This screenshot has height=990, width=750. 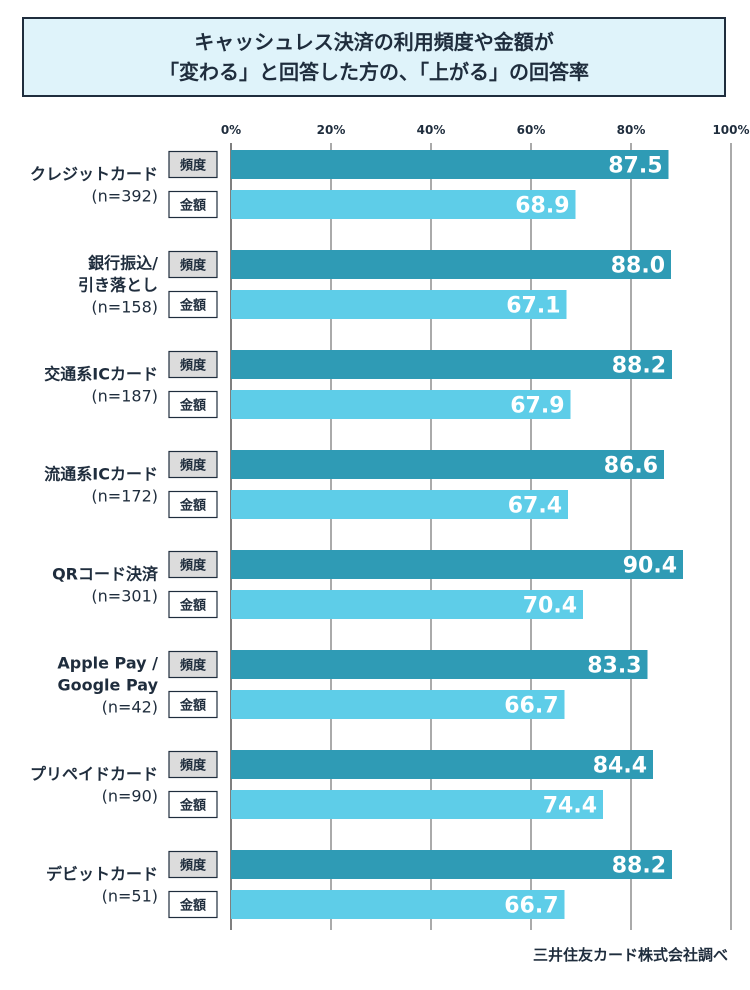 I want to click on data-label: 90.4, so click(x=650, y=566).